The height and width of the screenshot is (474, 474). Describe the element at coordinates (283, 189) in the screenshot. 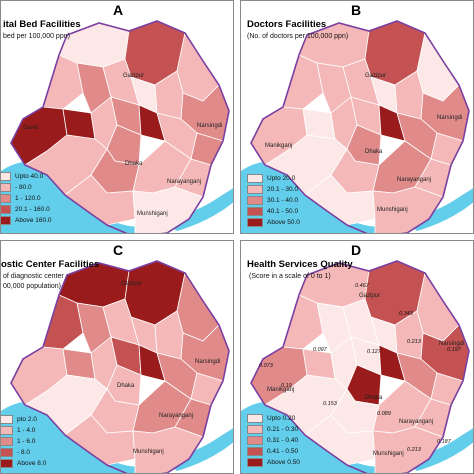

I see `legend-label: 20.1 - 30.0` at that location.